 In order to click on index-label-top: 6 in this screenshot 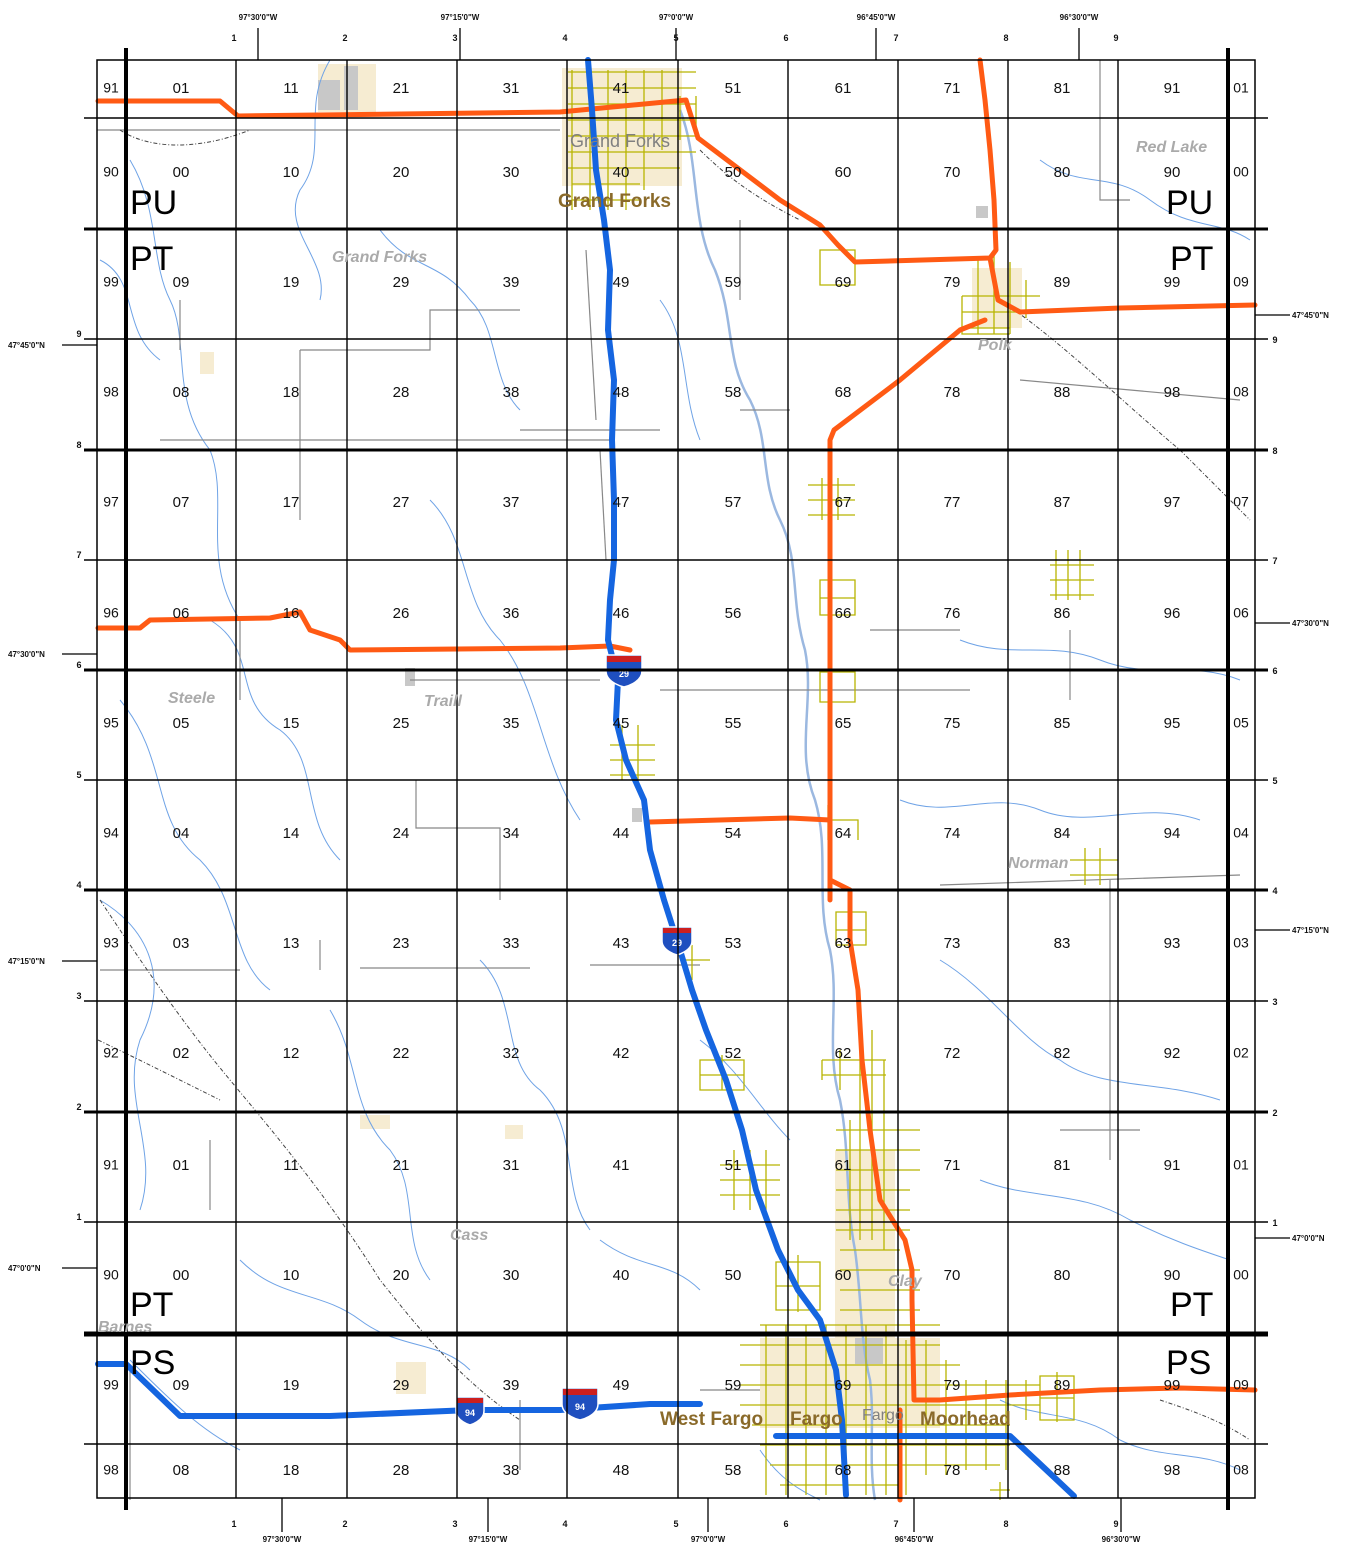, I will do `click(785, 38)`.